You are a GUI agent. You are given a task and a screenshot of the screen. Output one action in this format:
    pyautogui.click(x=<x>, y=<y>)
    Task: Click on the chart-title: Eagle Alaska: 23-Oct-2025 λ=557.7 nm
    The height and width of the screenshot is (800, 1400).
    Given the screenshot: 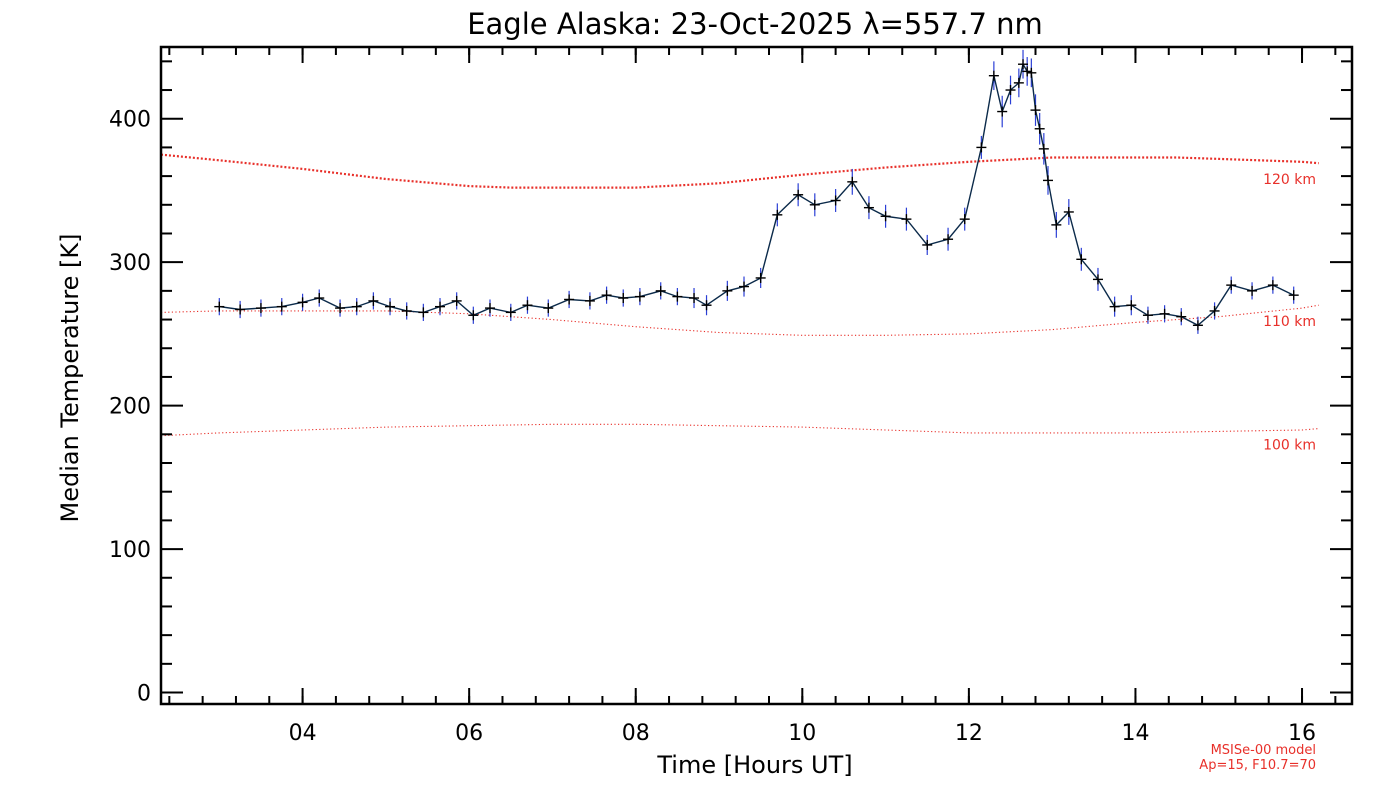 What is the action you would take?
    pyautogui.click(x=755, y=24)
    